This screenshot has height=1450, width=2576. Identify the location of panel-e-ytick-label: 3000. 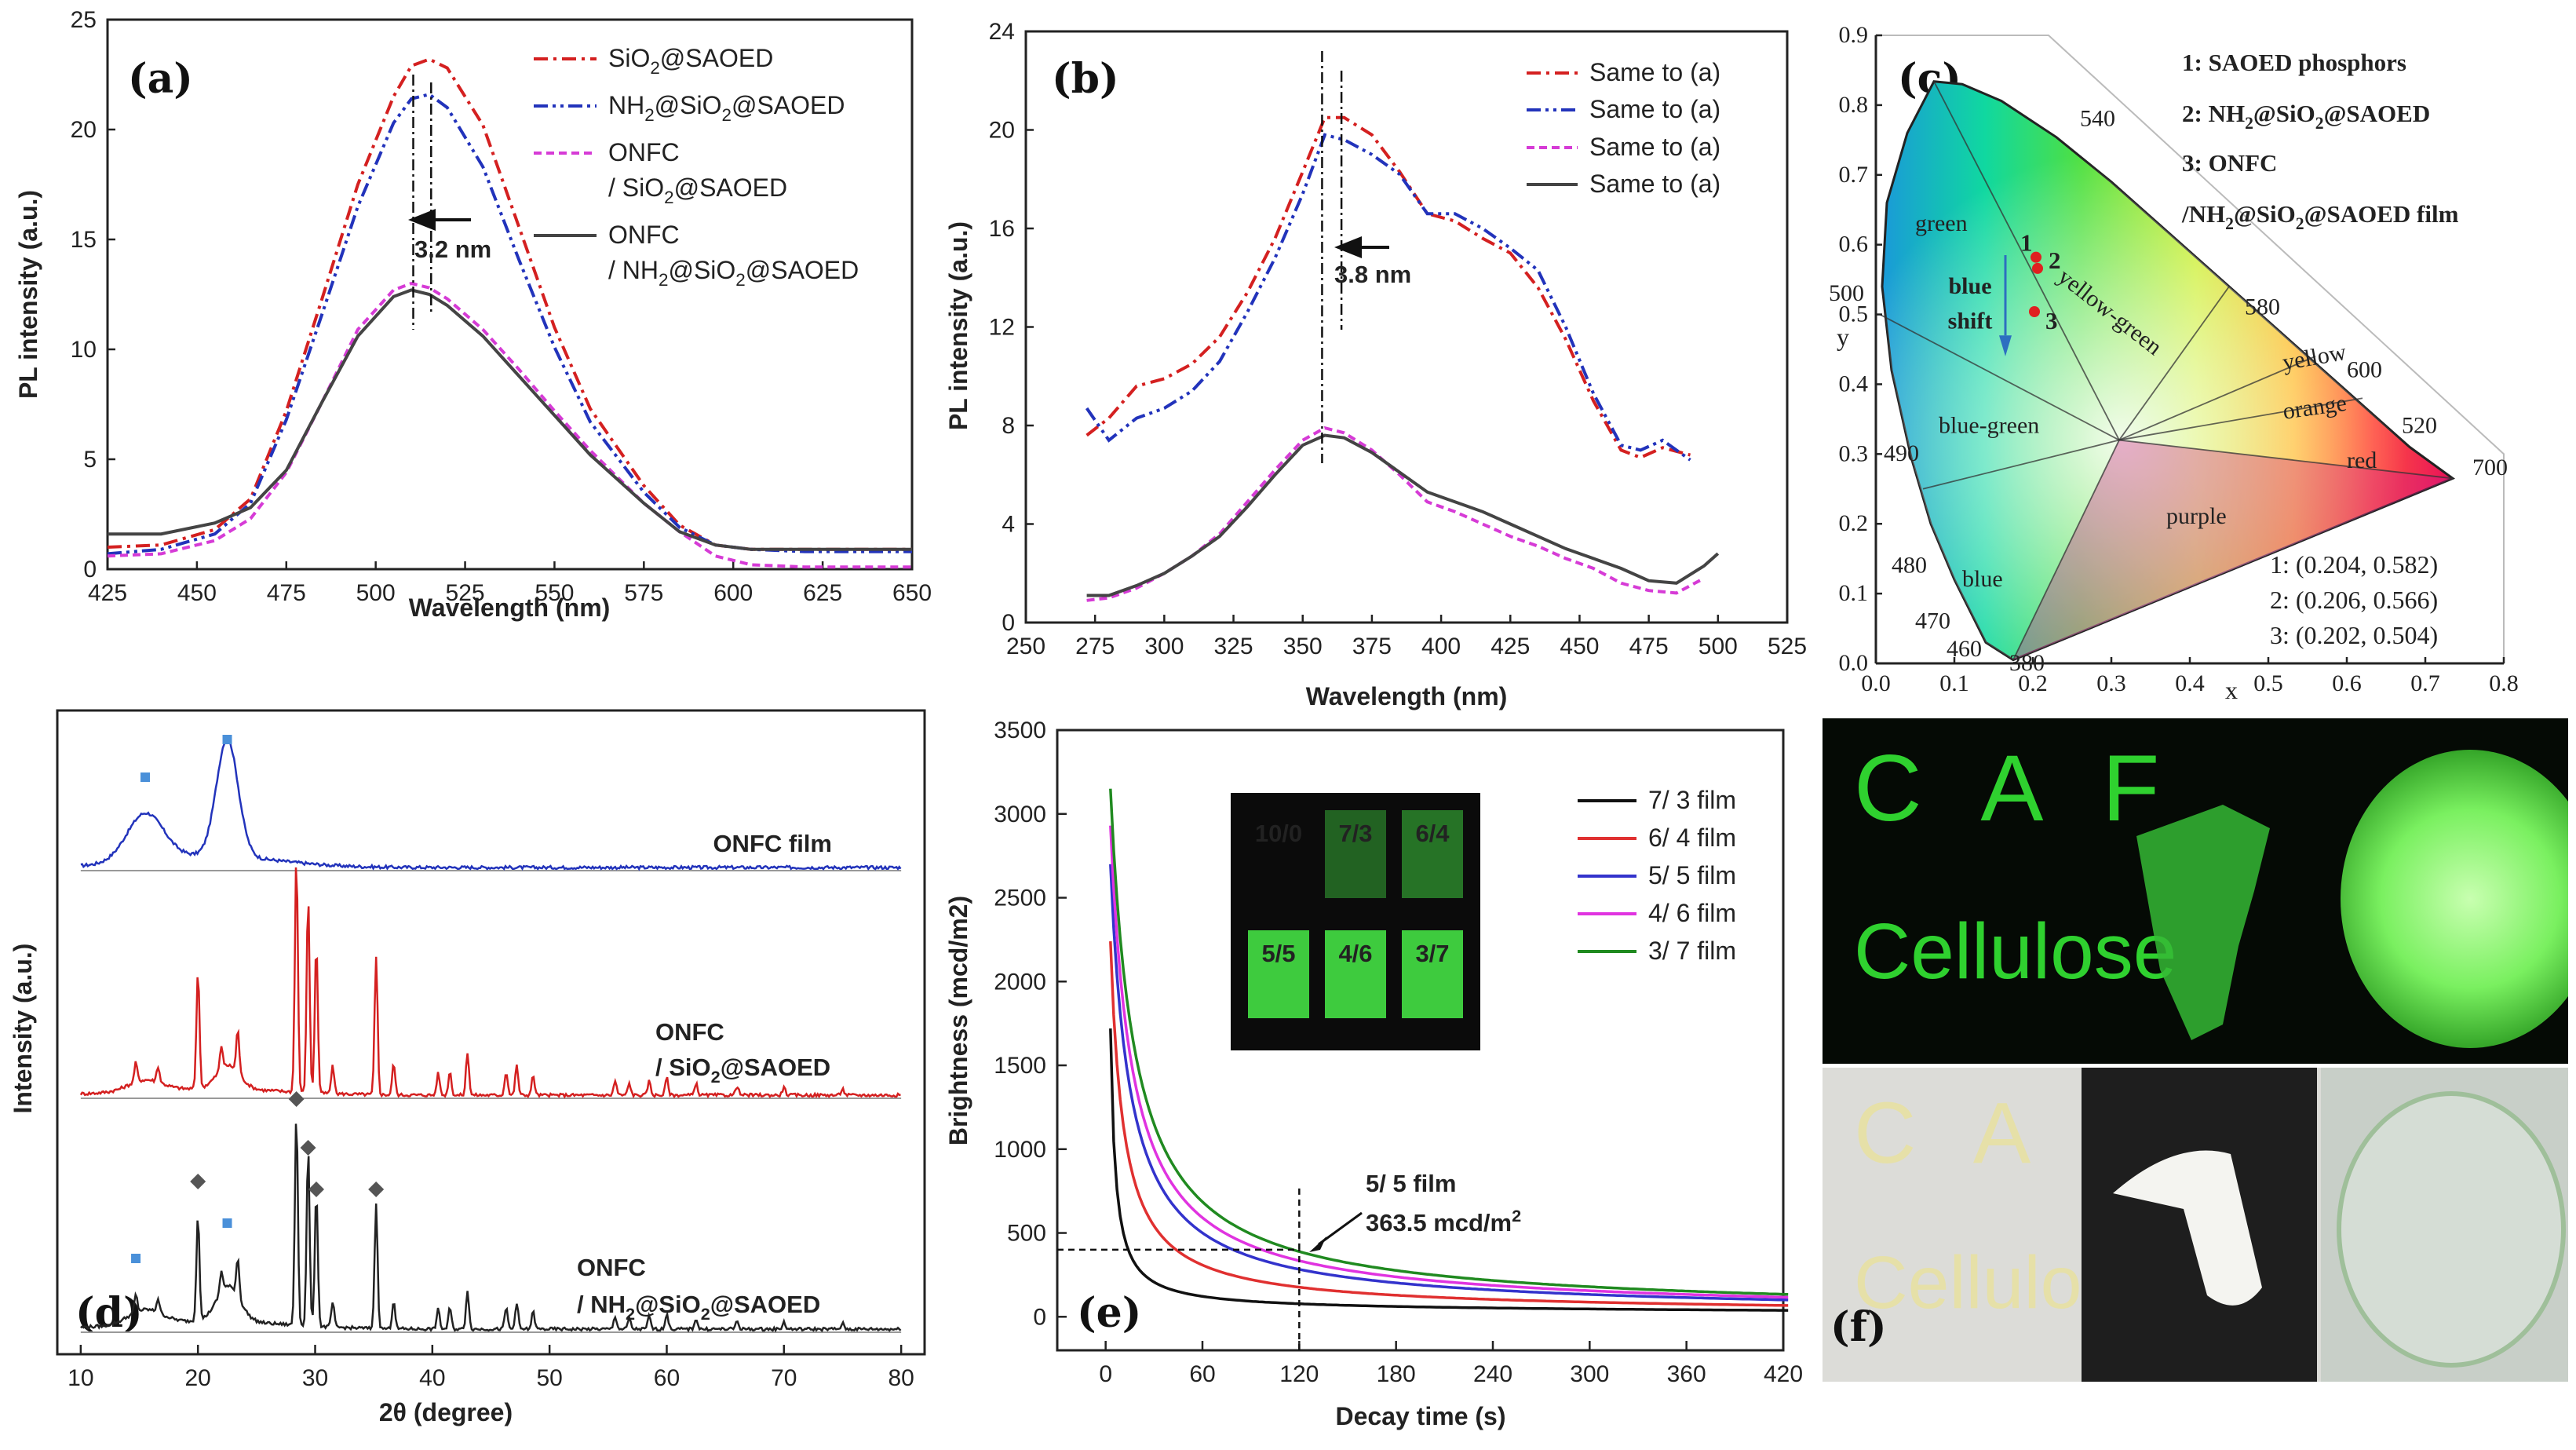
(1020, 814).